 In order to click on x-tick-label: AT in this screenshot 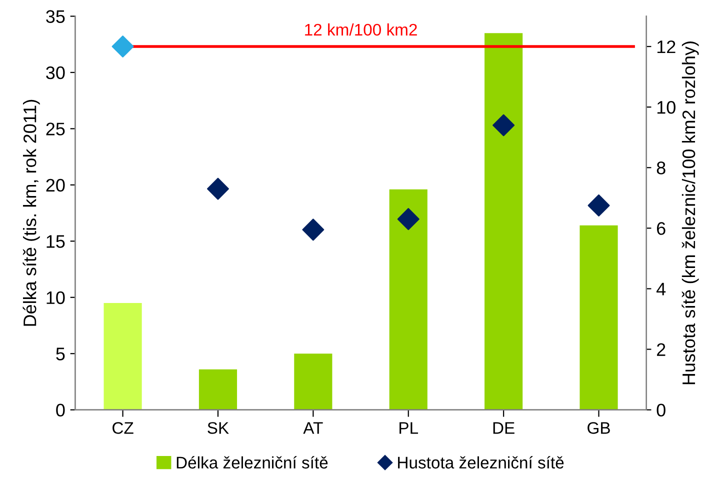, I will do `click(313, 428)`.